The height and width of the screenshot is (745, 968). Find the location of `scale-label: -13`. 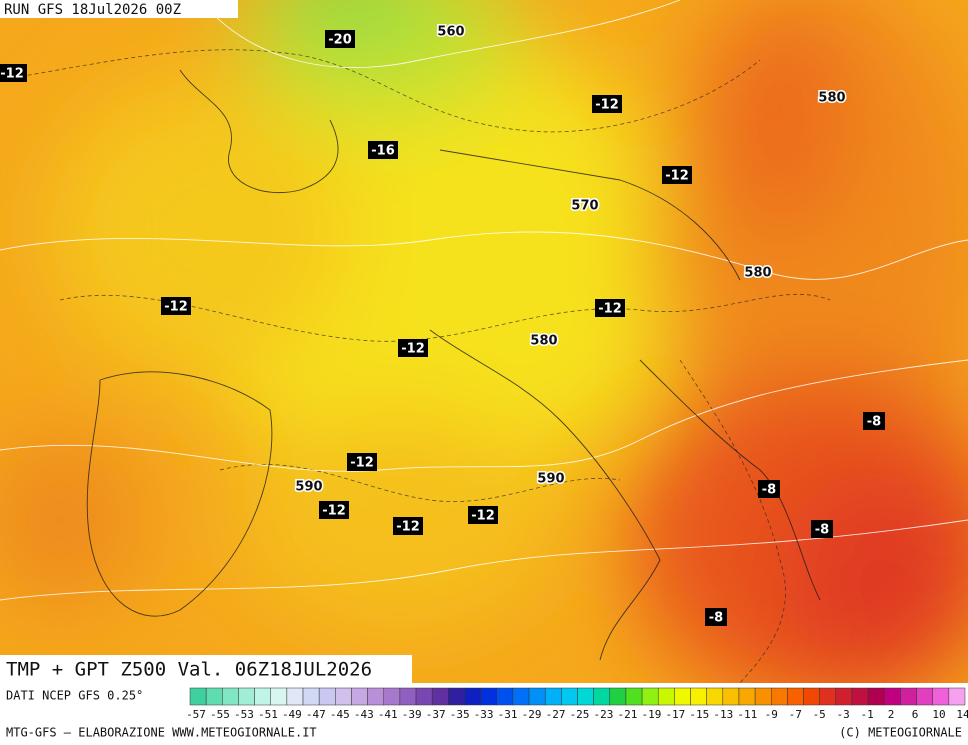

scale-label: -13 is located at coordinates (723, 714).